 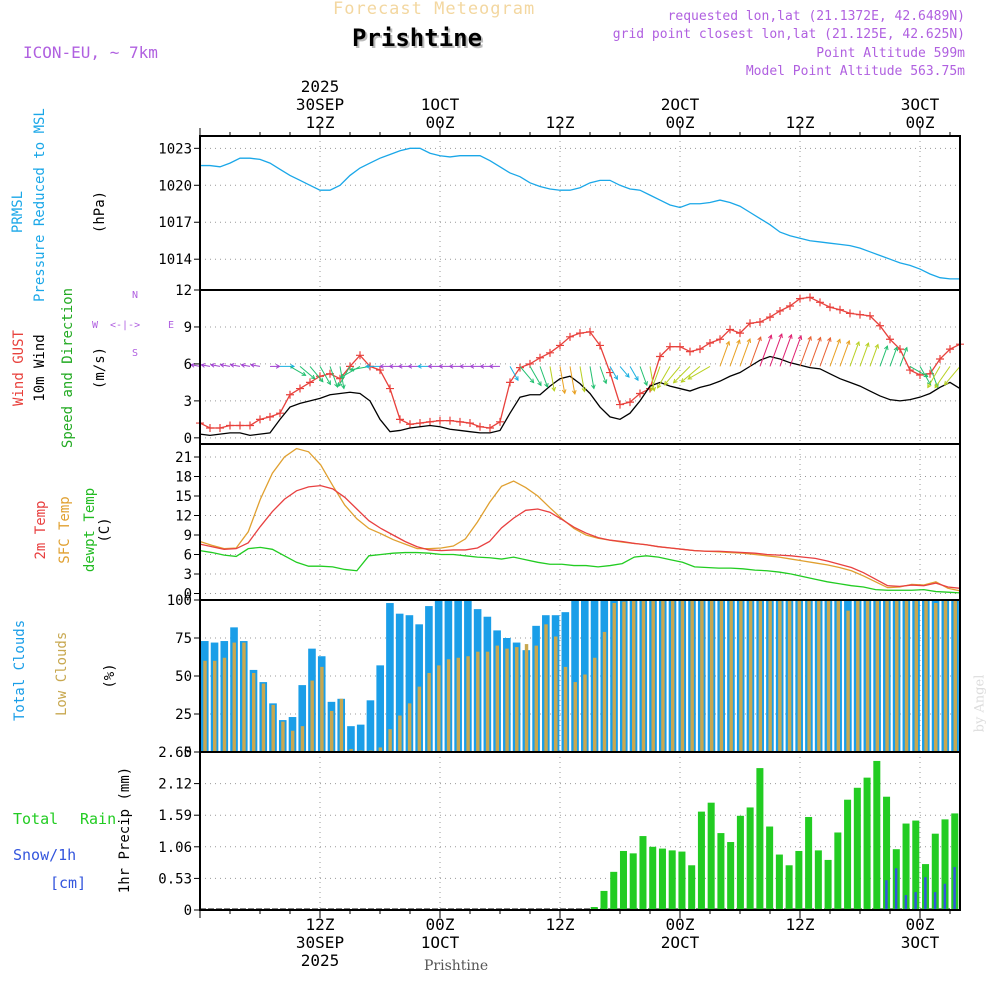 I want to click on compass-w: W, so click(x=95, y=325).